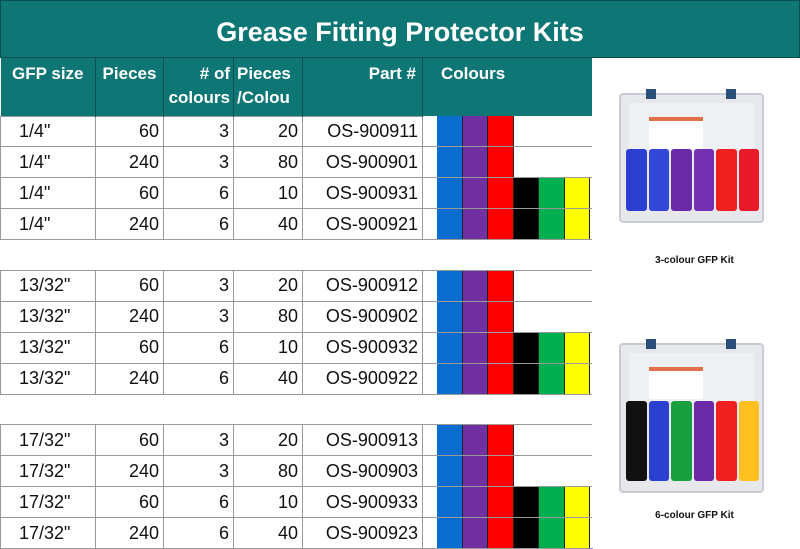 This screenshot has height=549, width=800. Describe the element at coordinates (362, 131) in the screenshot. I see `cell-part-number: OS-900911` at that location.